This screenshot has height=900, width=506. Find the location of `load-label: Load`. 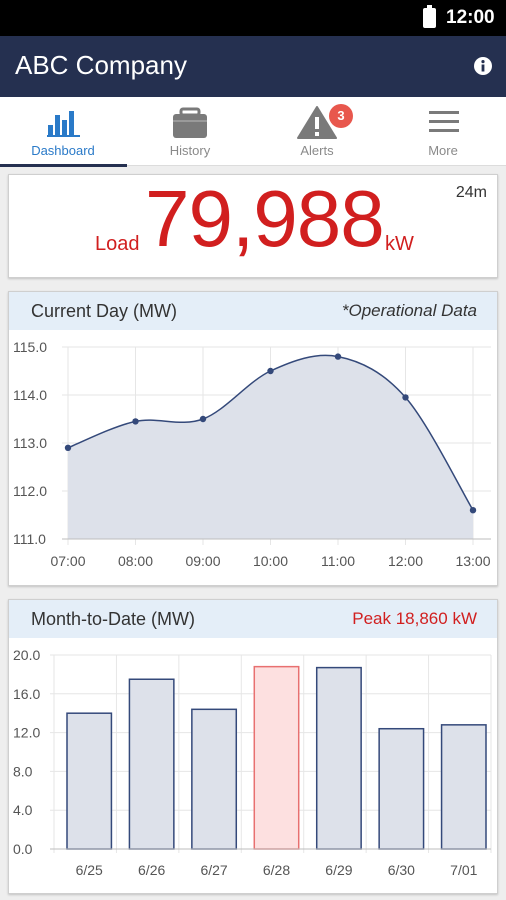

load-label: Load is located at coordinates (117, 244).